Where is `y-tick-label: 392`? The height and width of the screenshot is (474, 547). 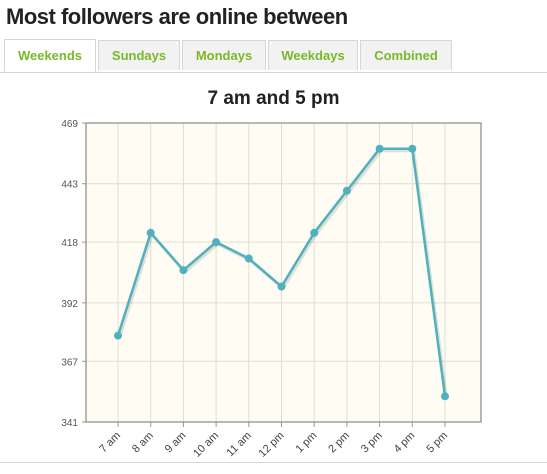 y-tick-label: 392 is located at coordinates (69, 304).